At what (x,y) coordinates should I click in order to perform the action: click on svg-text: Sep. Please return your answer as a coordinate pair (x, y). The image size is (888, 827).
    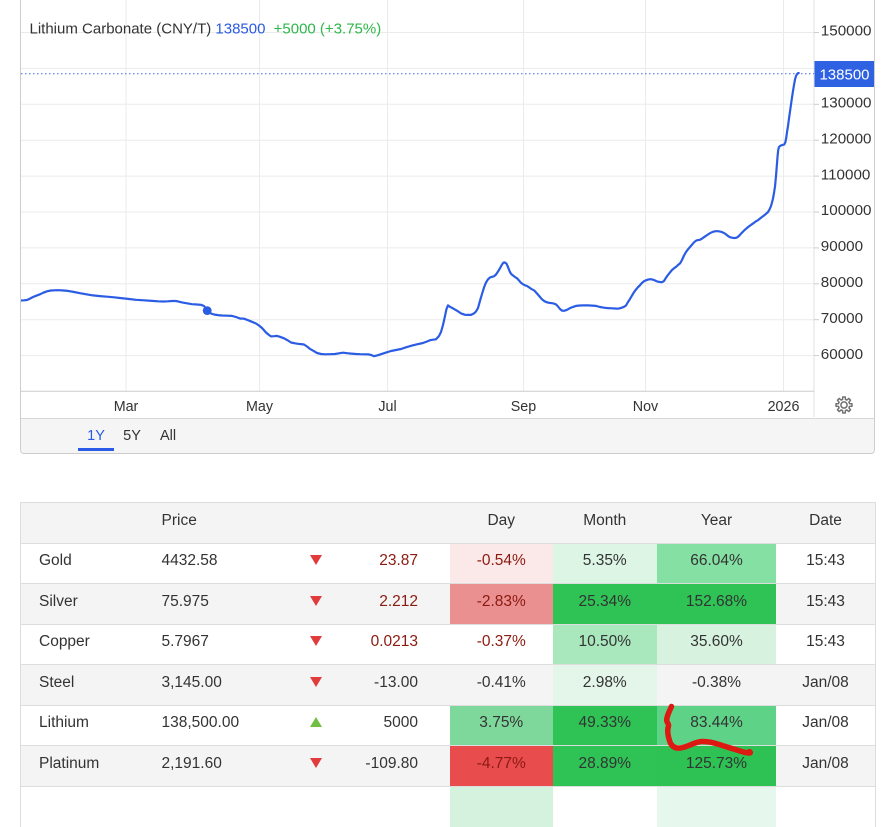
    Looking at the image, I should click on (523, 407).